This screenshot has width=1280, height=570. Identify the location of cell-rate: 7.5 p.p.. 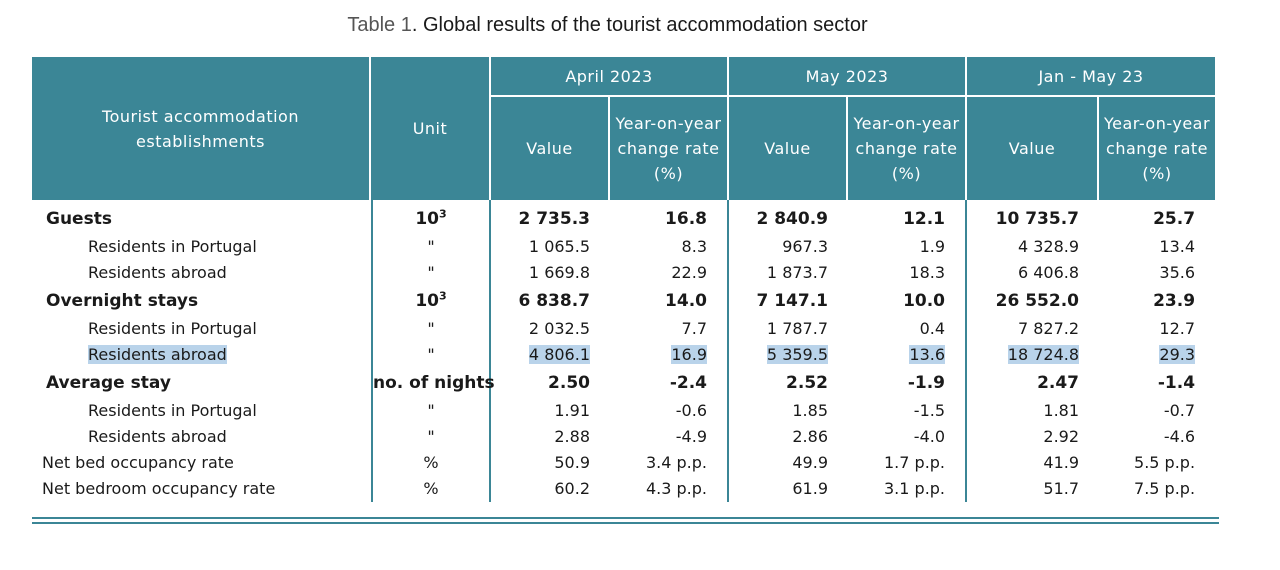
(1165, 488).